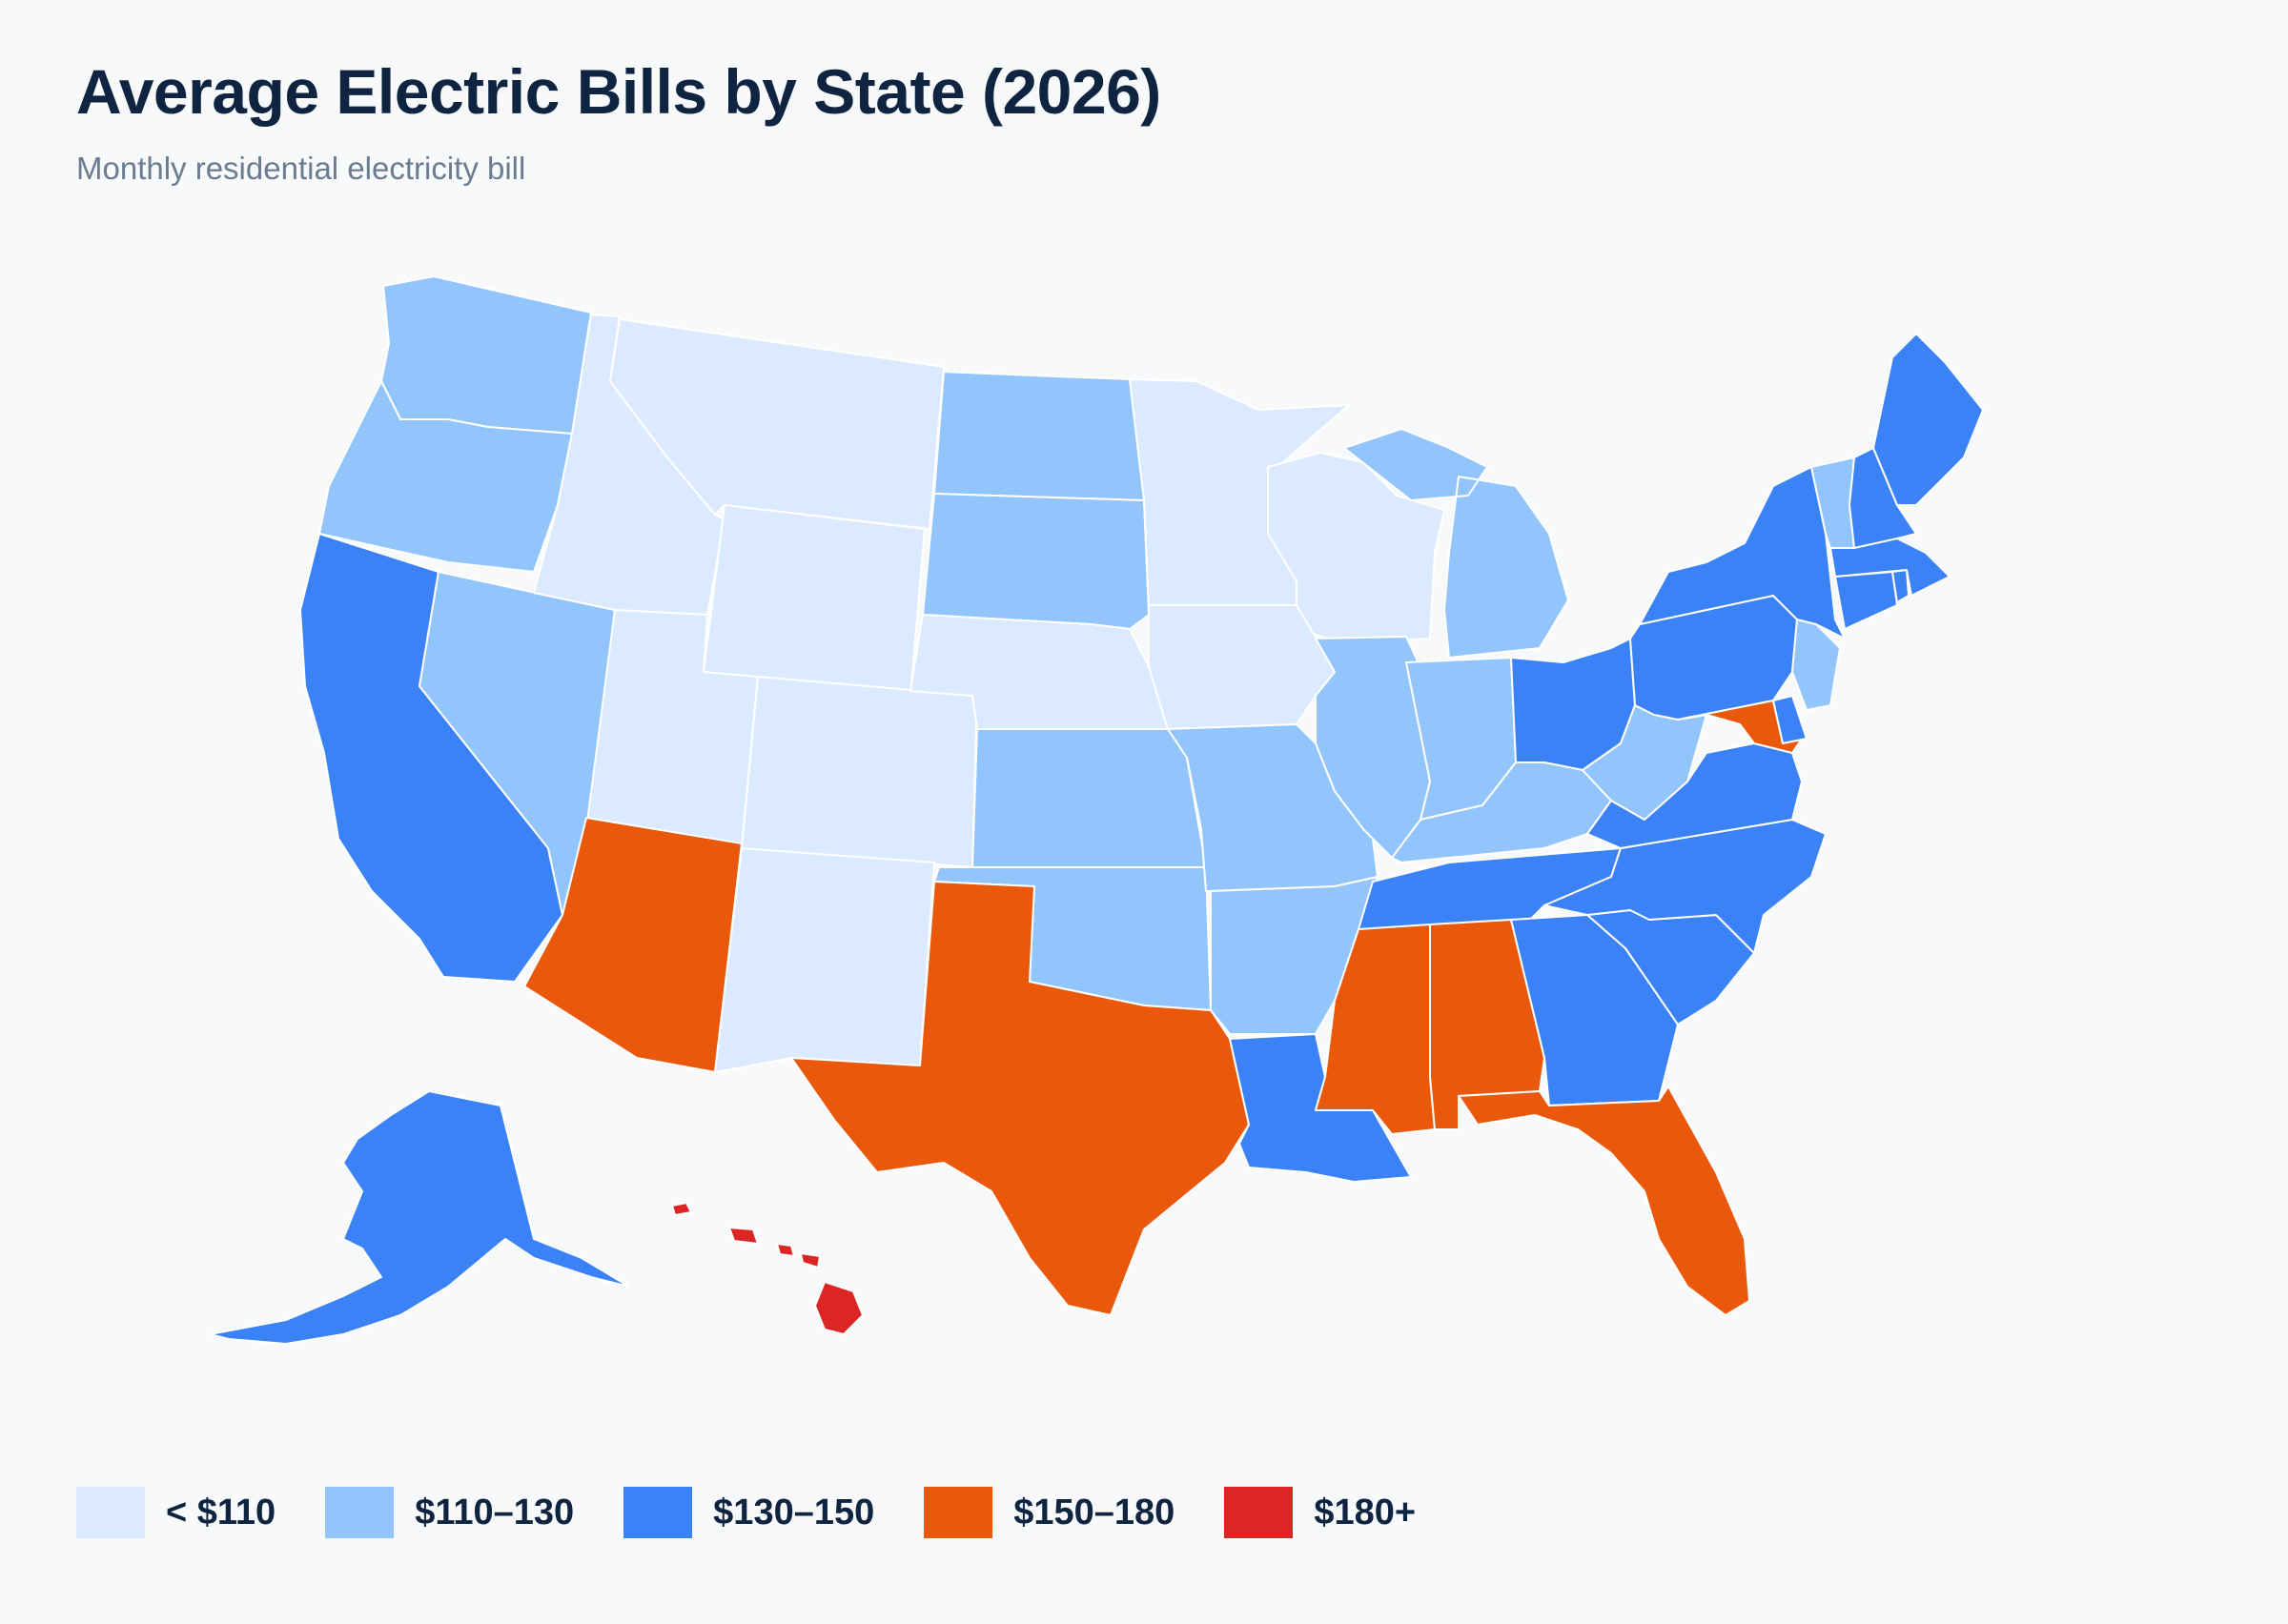 The image size is (2288, 1624). What do you see at coordinates (794, 1512) in the screenshot?
I see `legend-label: $130–150` at bounding box center [794, 1512].